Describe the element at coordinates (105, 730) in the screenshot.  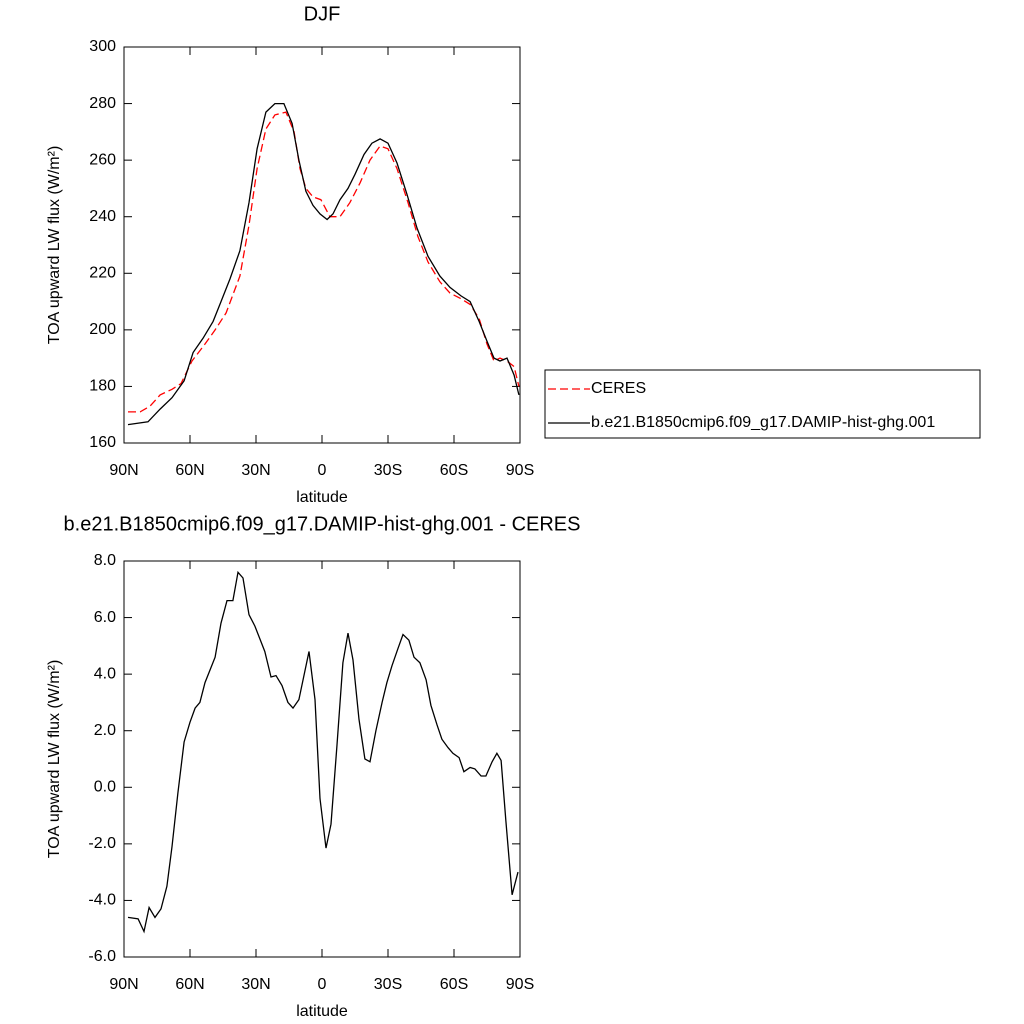
I see `y-tick-label: 2.0` at that location.